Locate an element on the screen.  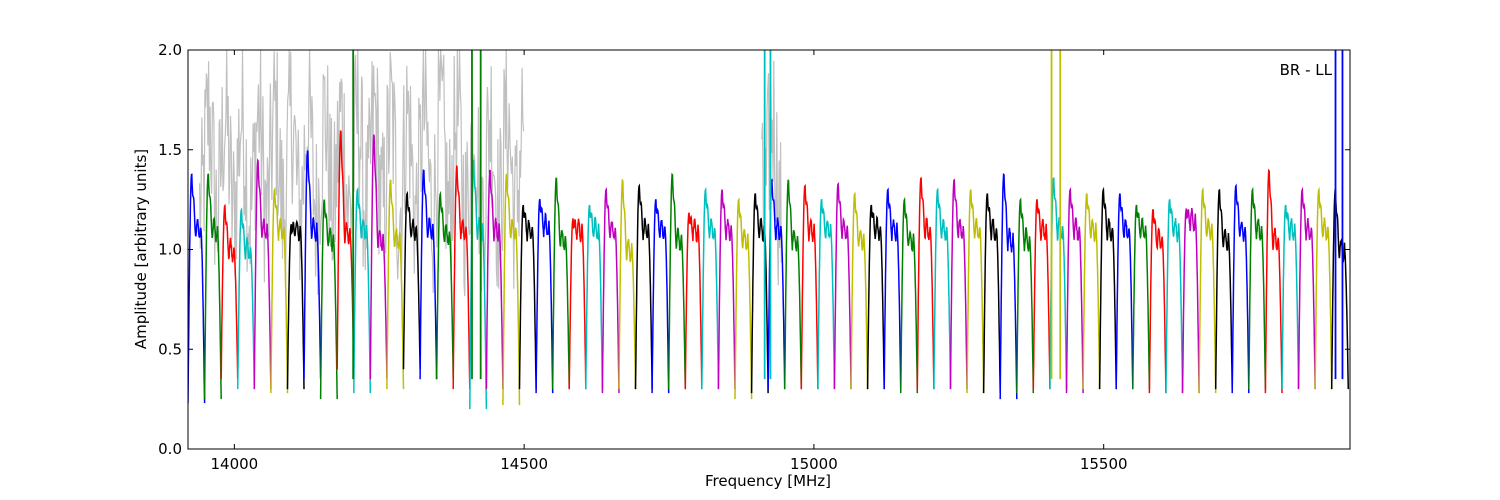
y-tick-label: 2.0 is located at coordinates (170, 50).